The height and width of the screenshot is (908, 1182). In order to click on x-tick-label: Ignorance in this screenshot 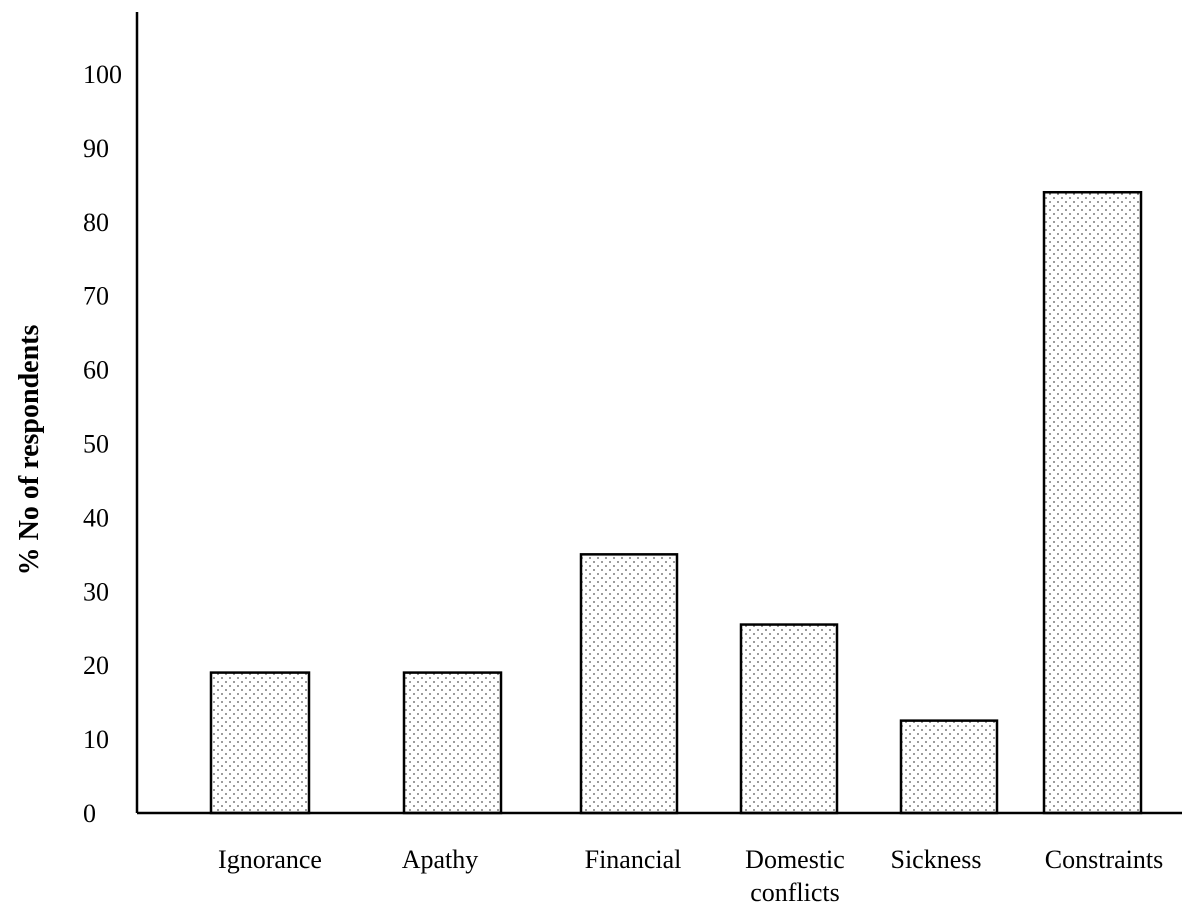, I will do `click(270, 859)`.